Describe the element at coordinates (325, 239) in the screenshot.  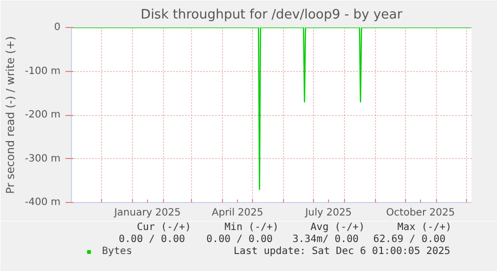
I see `text: 3.34m/ 0.00` at that location.